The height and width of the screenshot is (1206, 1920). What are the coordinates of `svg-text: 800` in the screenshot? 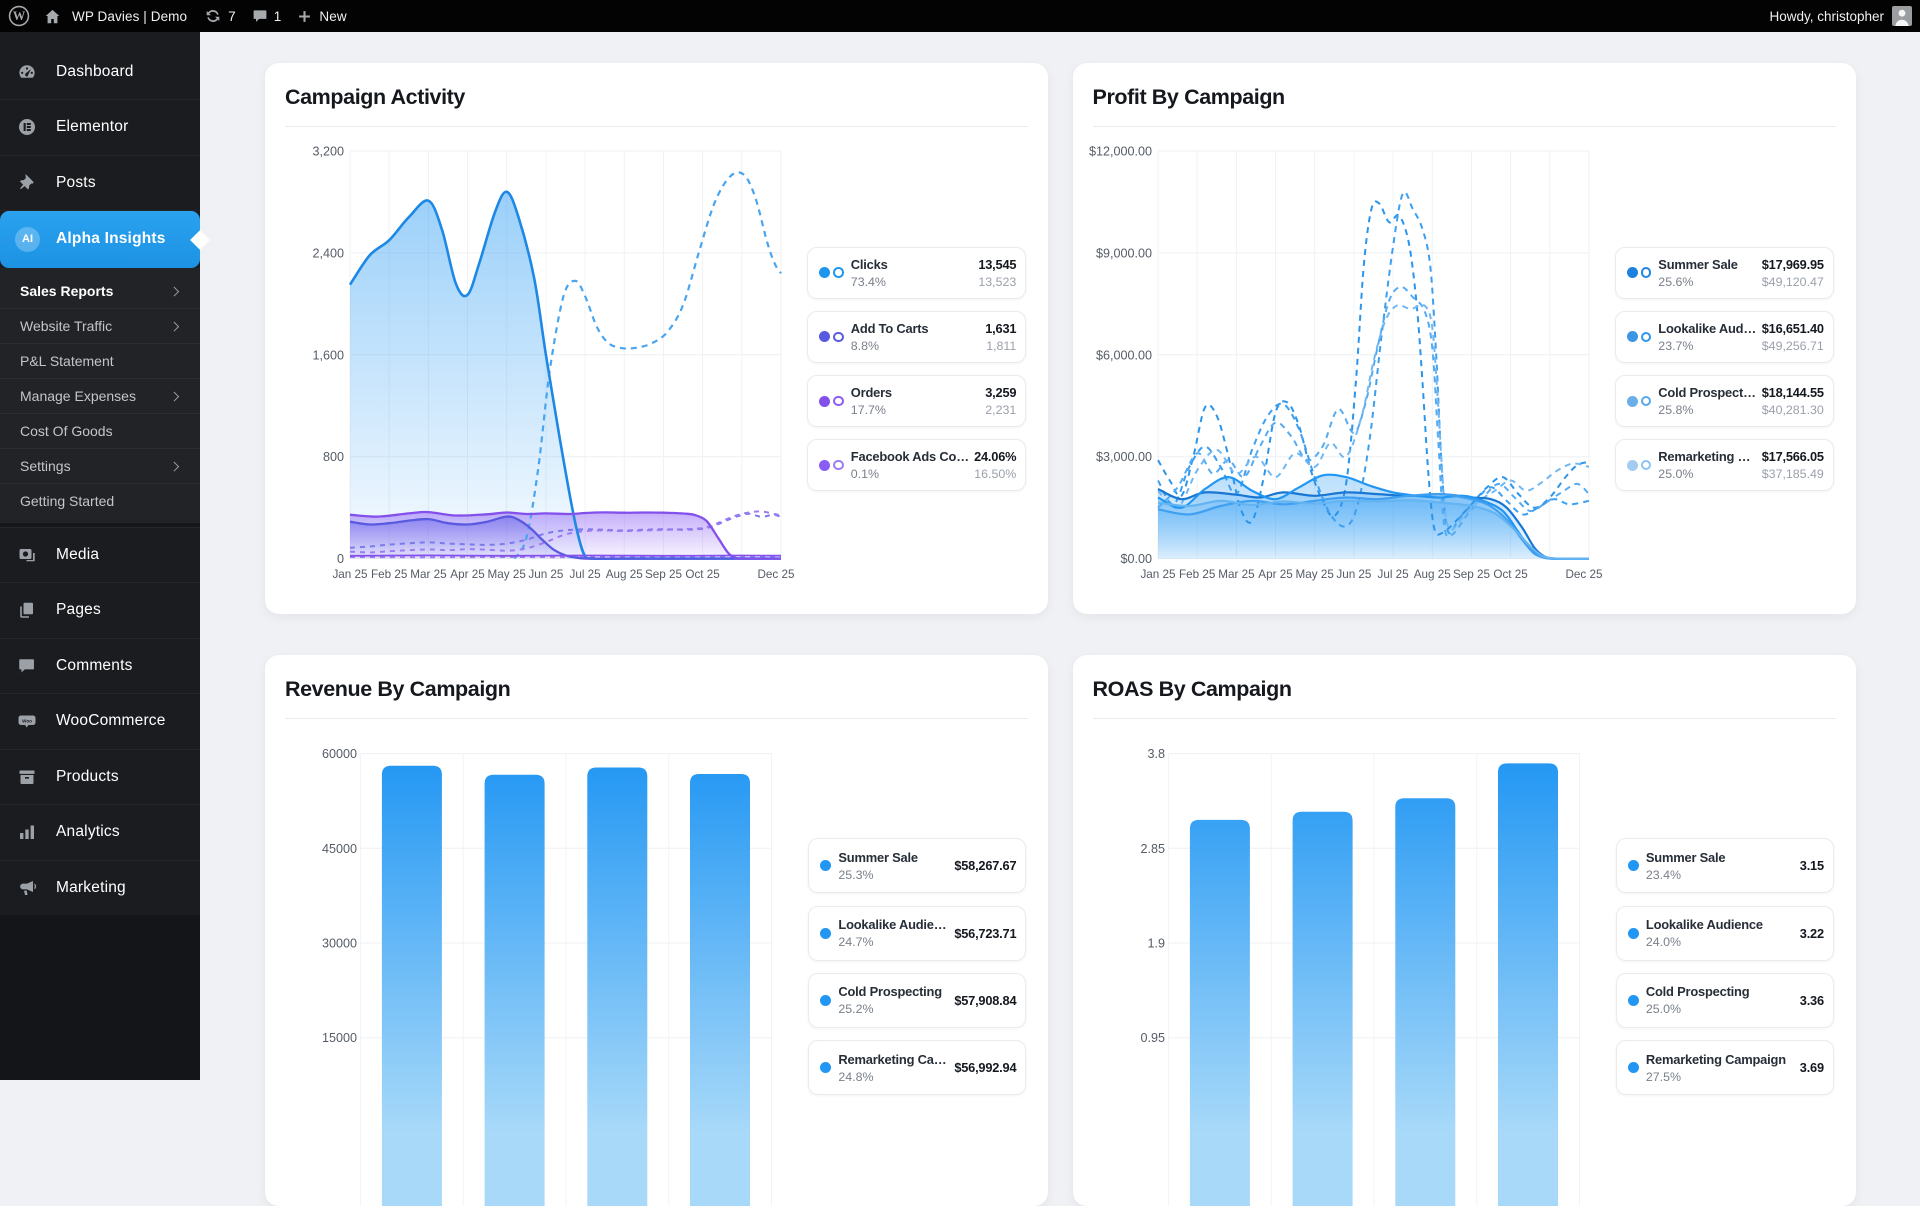 It's located at (333, 457).